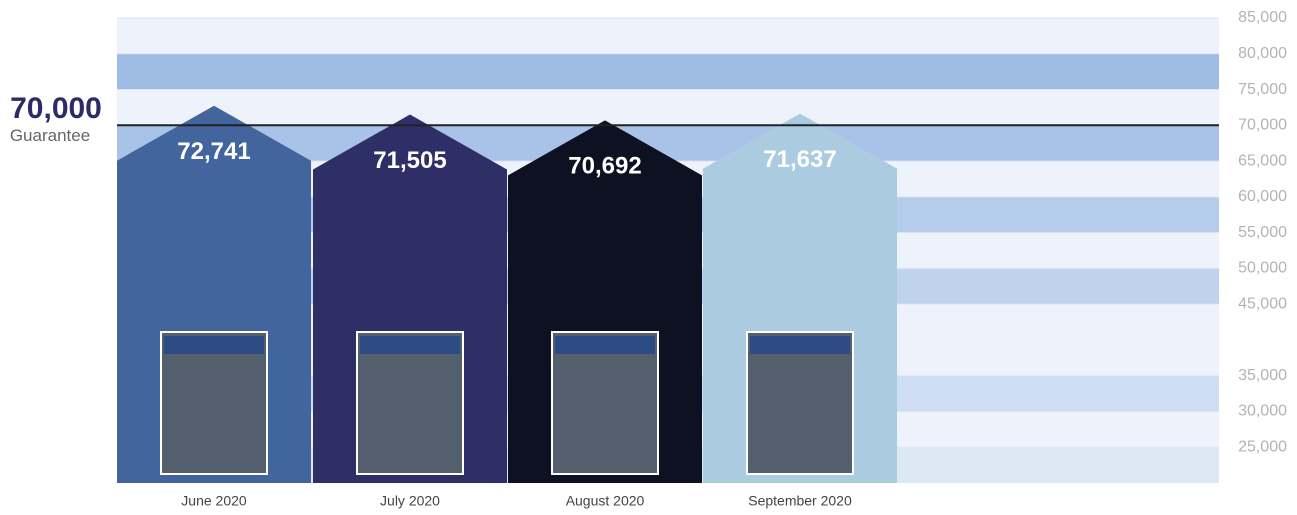 Image resolution: width=1297 pixels, height=515 pixels. I want to click on y-tick-label: 80,000, so click(1262, 53).